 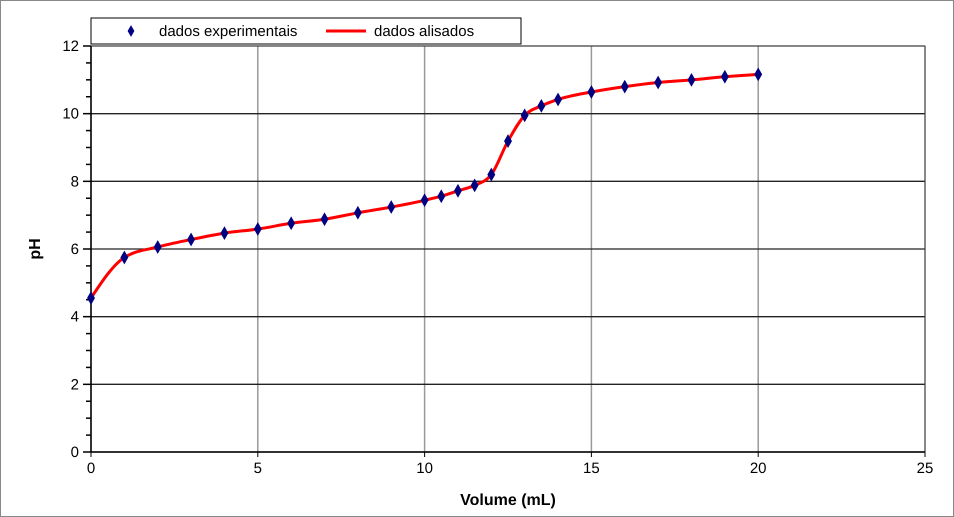 What do you see at coordinates (424, 468) in the screenshot?
I see `x-tick-label: 10` at bounding box center [424, 468].